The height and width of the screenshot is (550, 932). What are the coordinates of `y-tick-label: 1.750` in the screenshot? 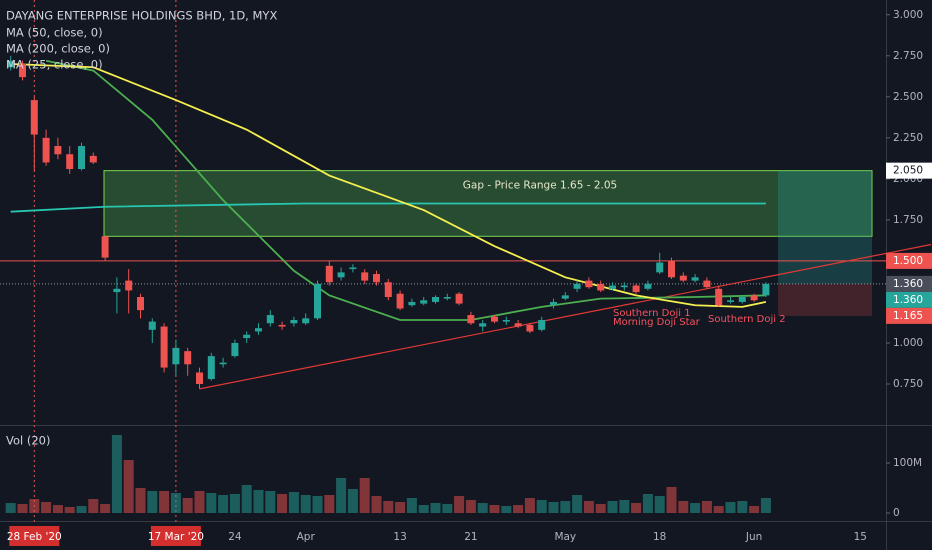 It's located at (908, 220).